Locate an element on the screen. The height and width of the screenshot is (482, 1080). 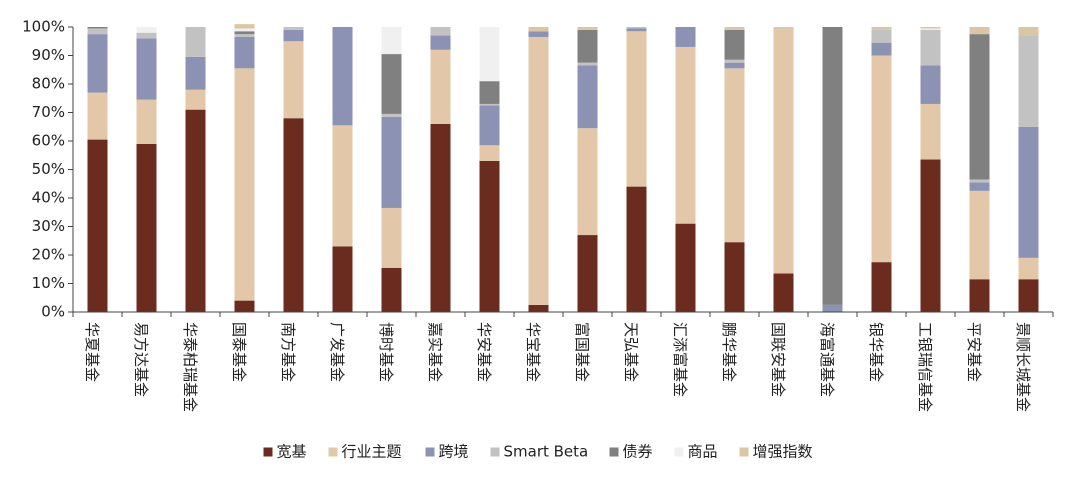
legend-item: 跨境 is located at coordinates (447, 452).